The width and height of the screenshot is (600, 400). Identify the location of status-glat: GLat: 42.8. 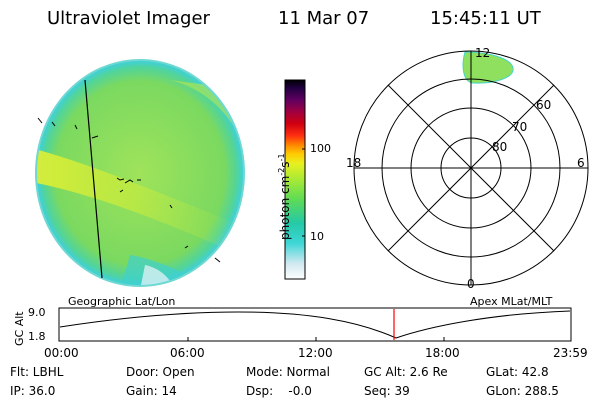
(517, 372).